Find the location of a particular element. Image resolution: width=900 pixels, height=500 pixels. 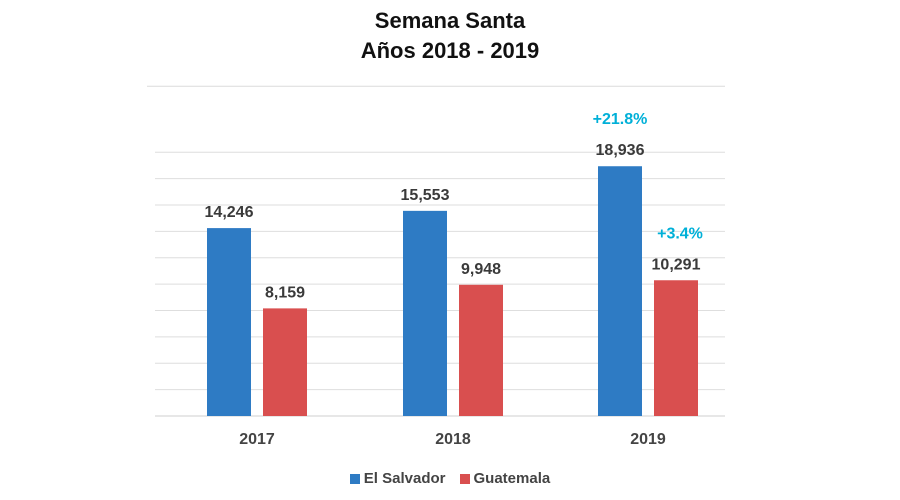

x-tick-label: 2017 is located at coordinates (257, 439).